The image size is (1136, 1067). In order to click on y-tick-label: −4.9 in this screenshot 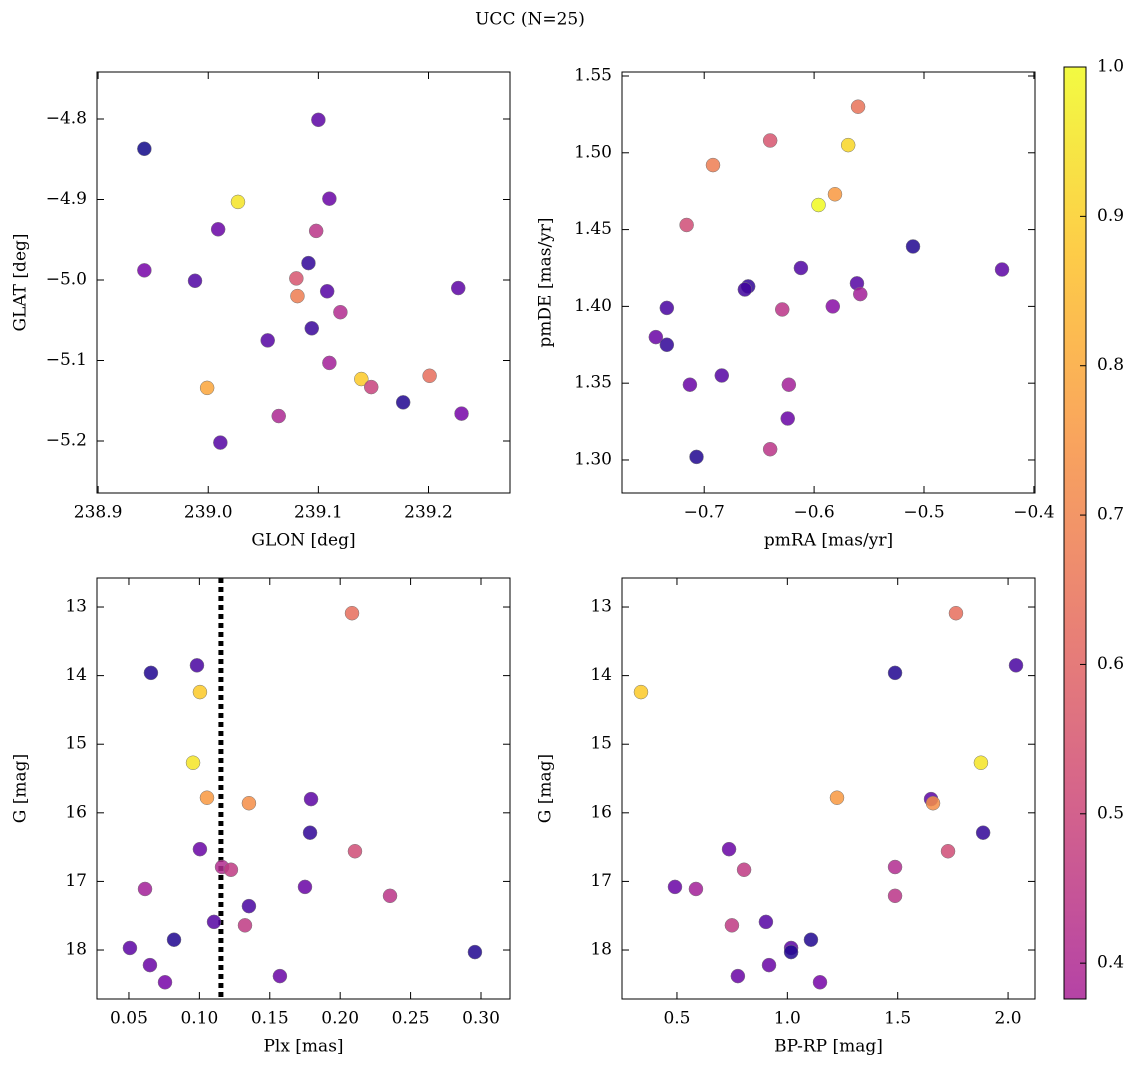, I will do `click(66, 199)`.